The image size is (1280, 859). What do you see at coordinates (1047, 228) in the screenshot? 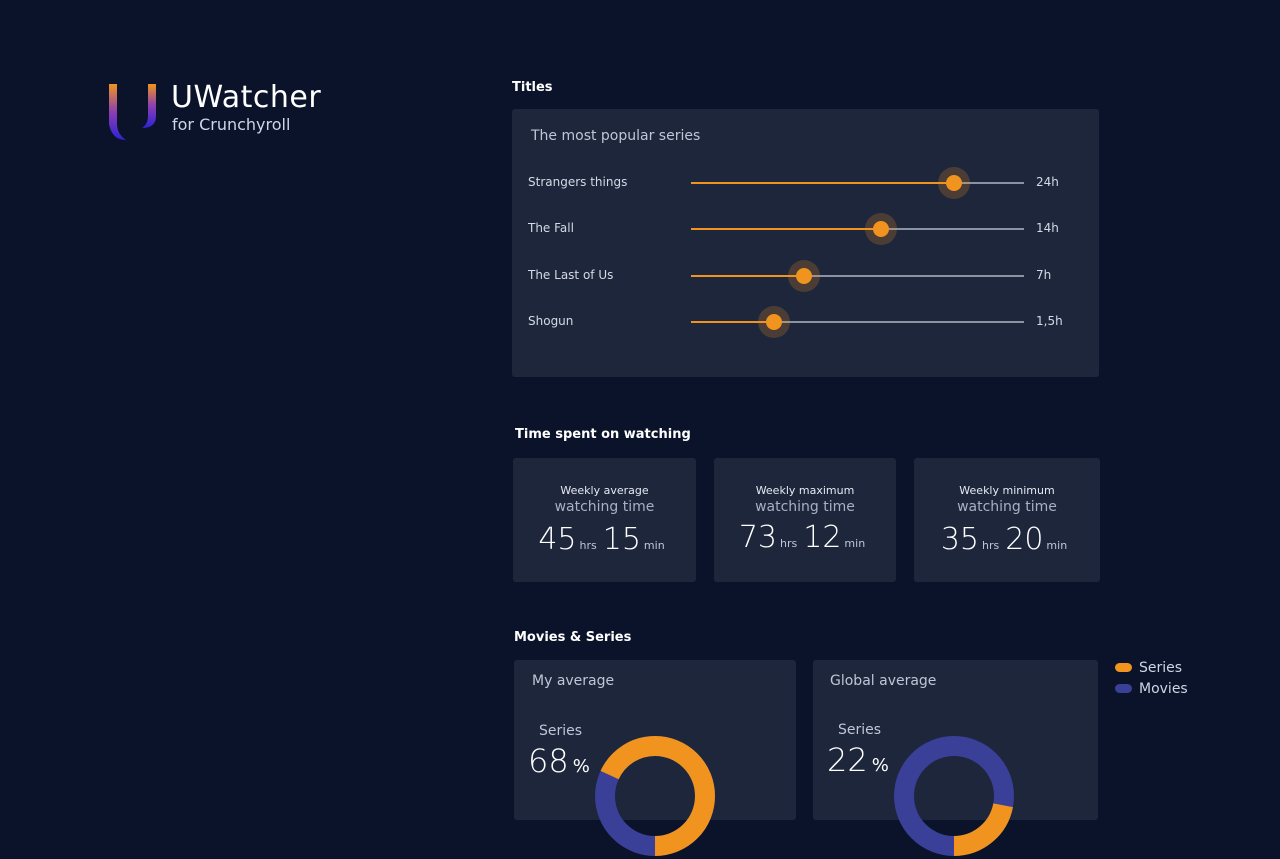
I see `series-hours: 14h` at bounding box center [1047, 228].